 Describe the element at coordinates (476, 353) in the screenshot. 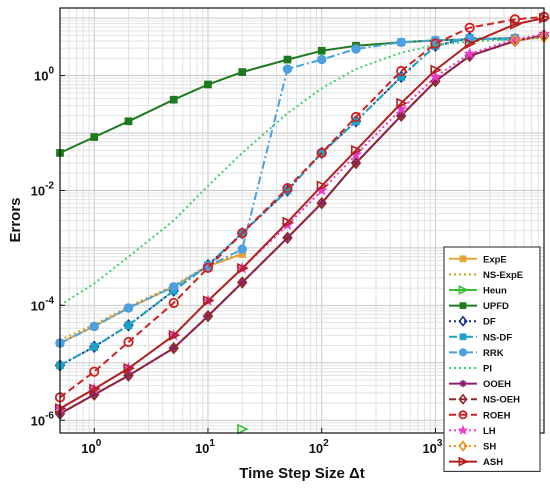

I see `legend-item: RRK` at that location.